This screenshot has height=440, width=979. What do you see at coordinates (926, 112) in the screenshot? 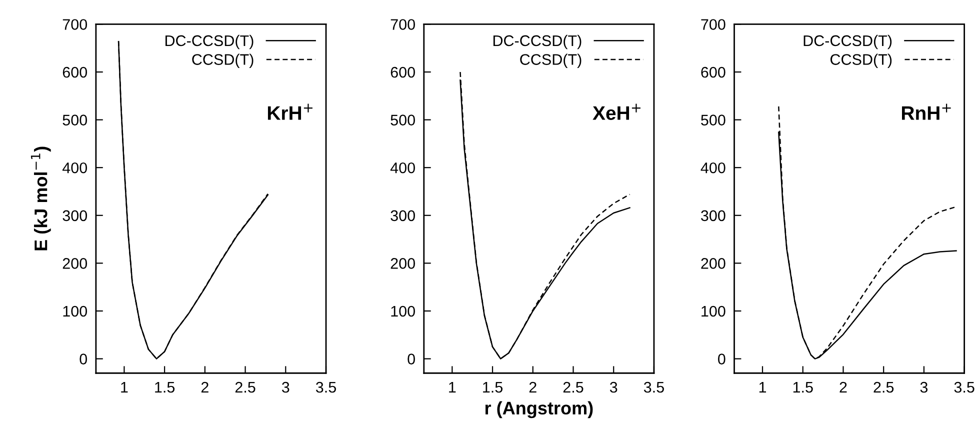
I see `annotation: RnH$^{+}$` at bounding box center [926, 112].